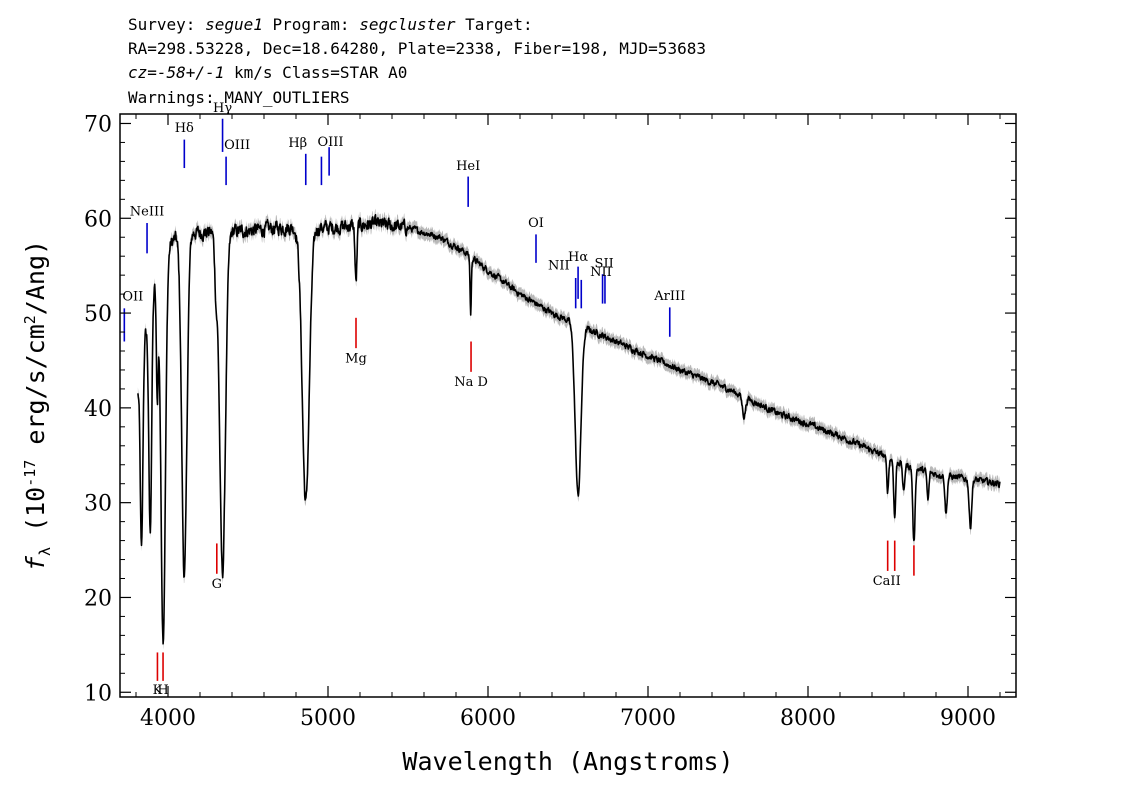 The width and height of the screenshot is (1134, 810). What do you see at coordinates (98, 124) in the screenshot?
I see `y-tick-label: 70` at bounding box center [98, 124].